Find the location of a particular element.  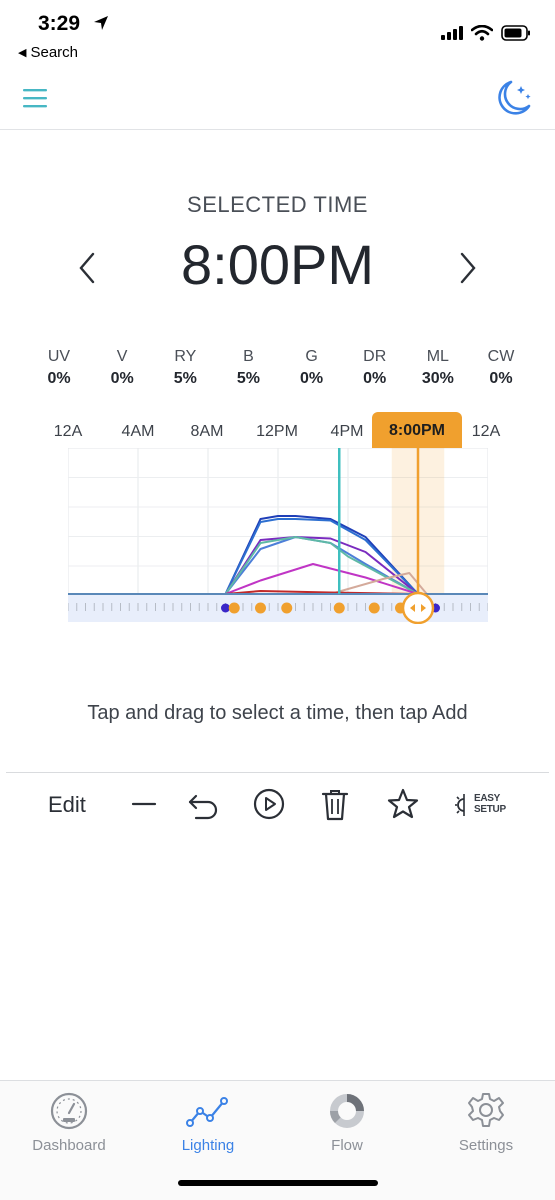

tab-settings: Settings is located at coordinates (486, 1122).